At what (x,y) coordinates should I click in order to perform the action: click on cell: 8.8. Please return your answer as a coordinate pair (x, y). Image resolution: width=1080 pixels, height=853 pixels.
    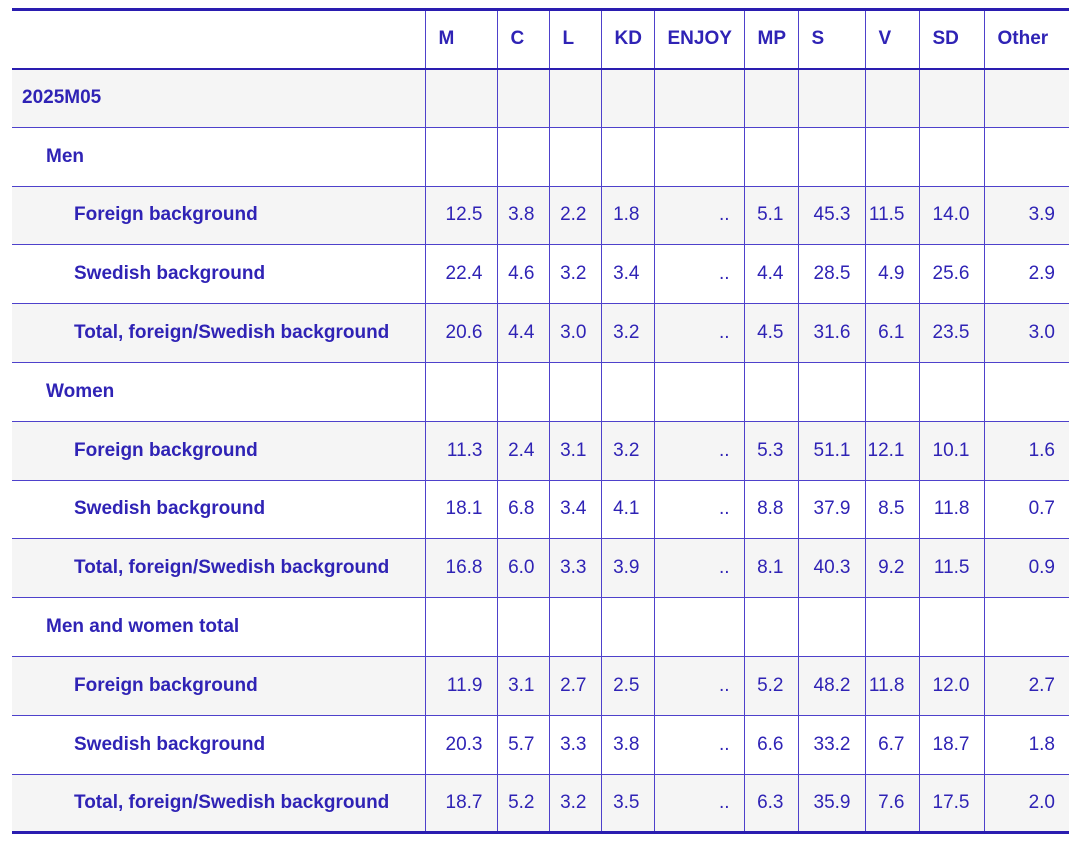
    Looking at the image, I should click on (770, 509).